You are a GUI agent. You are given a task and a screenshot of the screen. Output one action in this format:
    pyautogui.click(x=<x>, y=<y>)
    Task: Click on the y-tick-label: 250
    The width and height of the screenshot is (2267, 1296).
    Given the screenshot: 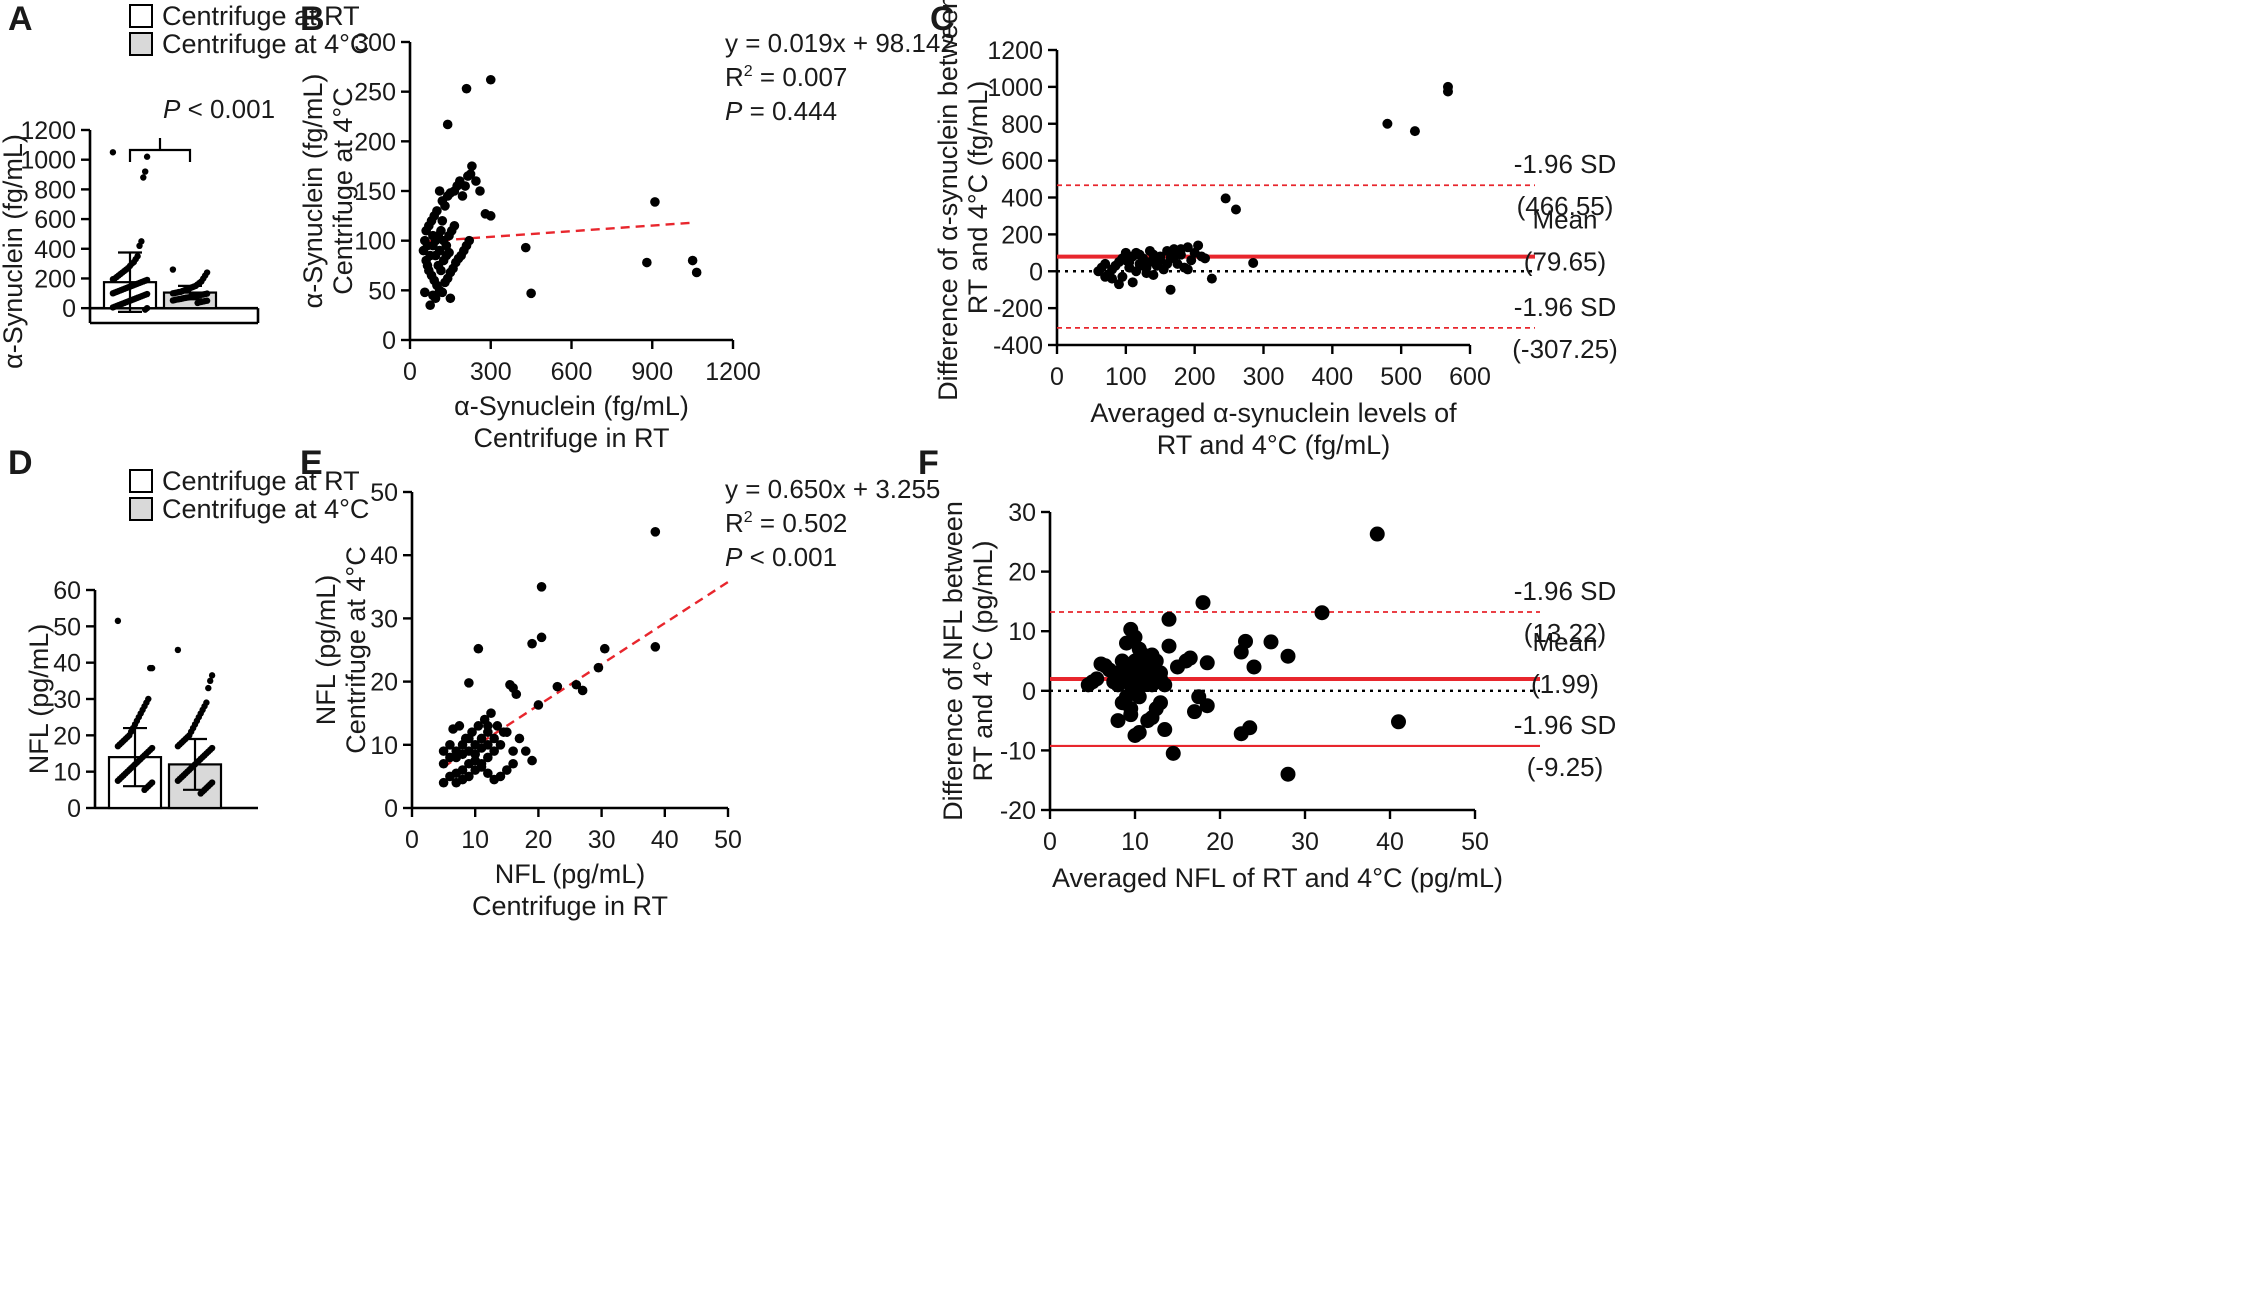 What is the action you would take?
    pyautogui.click(x=375, y=93)
    